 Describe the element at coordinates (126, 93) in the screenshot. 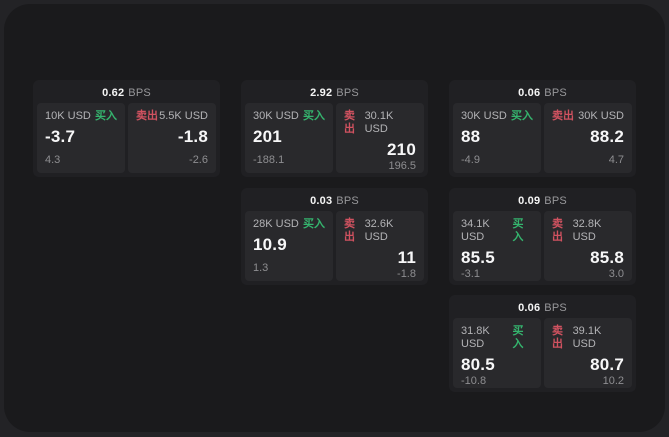

I see `bps-header: 0.62 BPS` at that location.